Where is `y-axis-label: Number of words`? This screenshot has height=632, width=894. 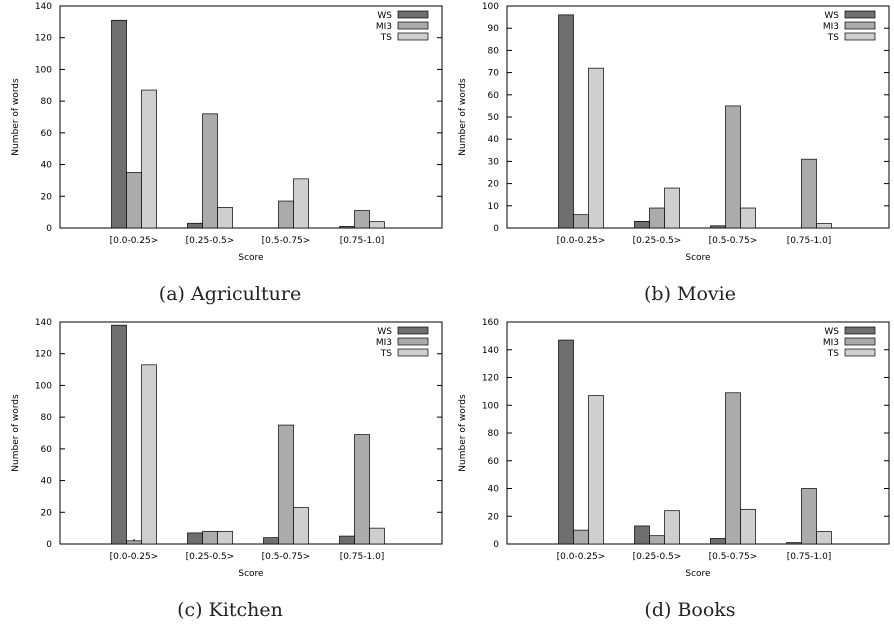 y-axis-label: Number of words is located at coordinates (16, 117).